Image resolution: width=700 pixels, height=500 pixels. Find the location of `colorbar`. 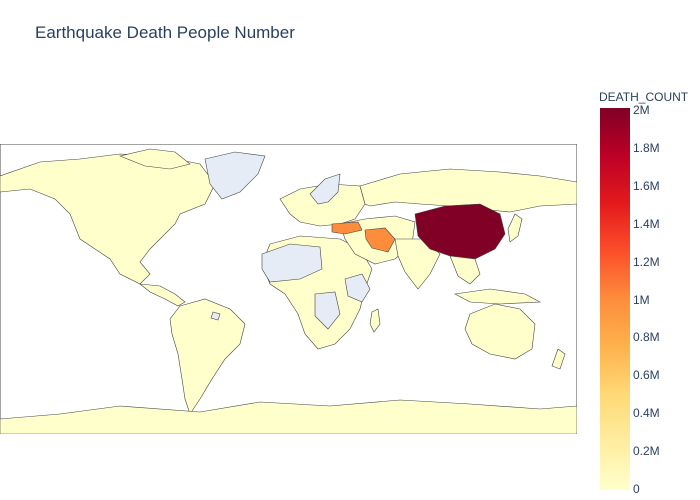

colorbar is located at coordinates (615, 299).